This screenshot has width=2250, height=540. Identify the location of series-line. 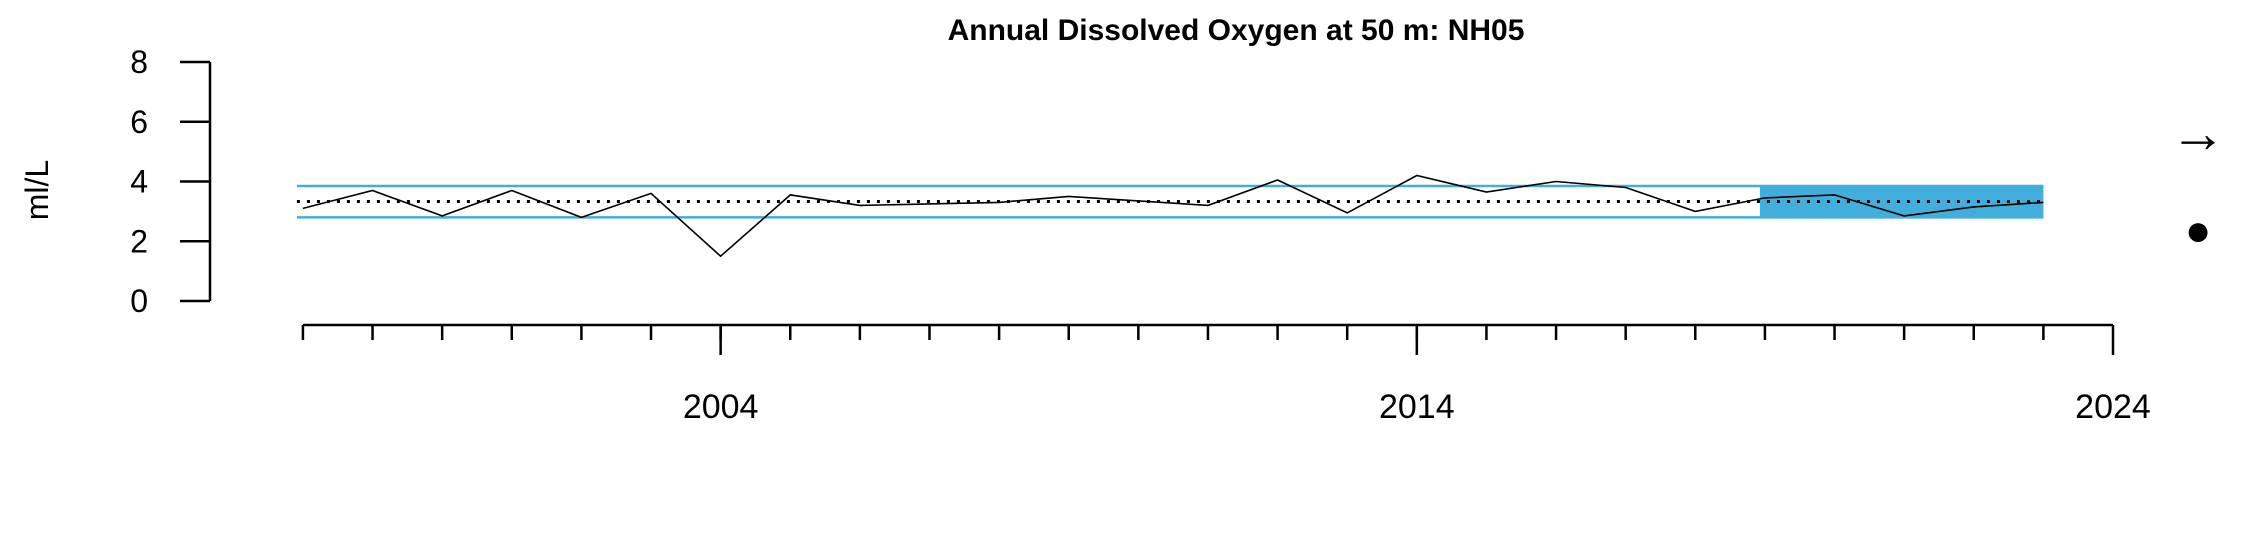
(1173, 216).